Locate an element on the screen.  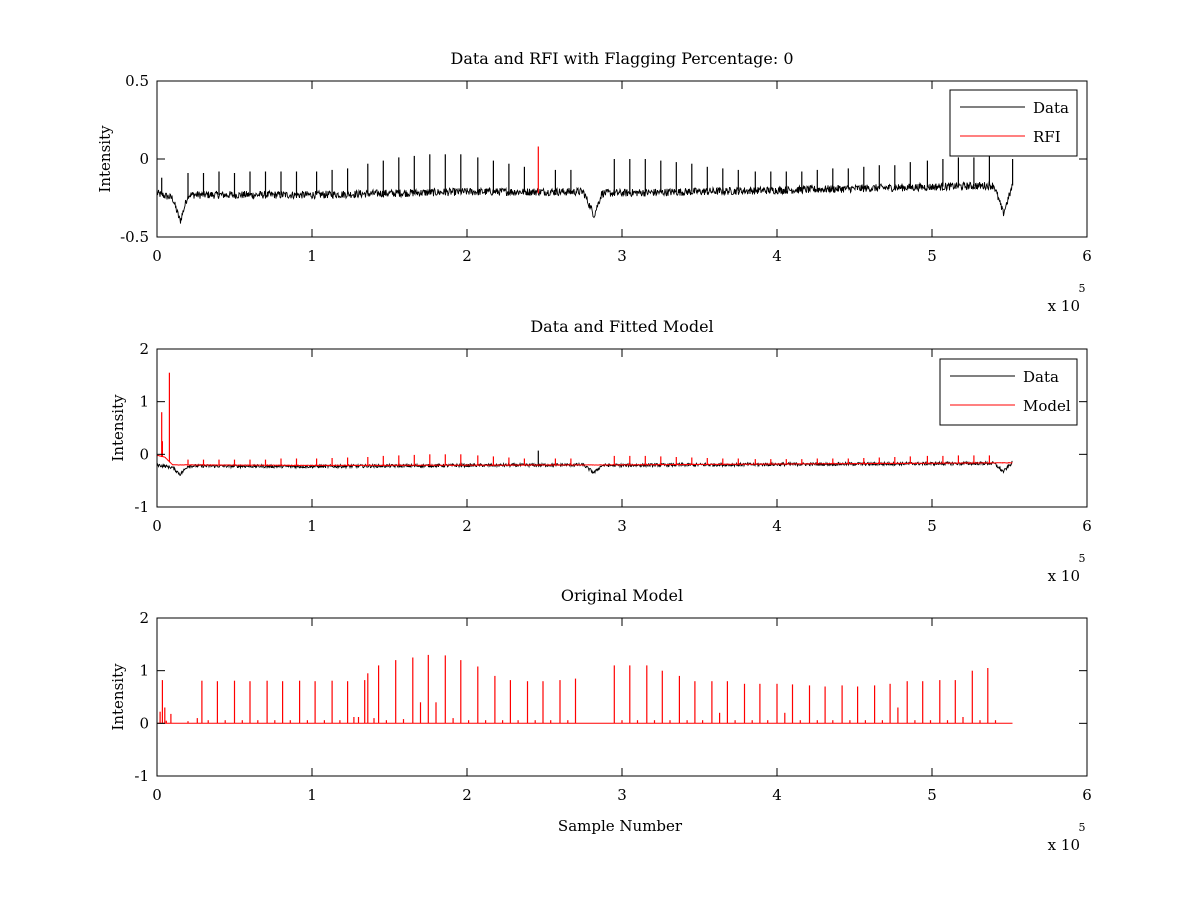
x-tick-label-1-2: 2 is located at coordinates (467, 256).